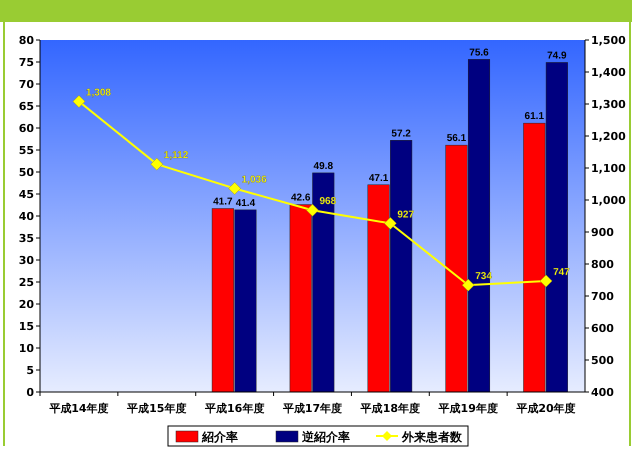 This screenshot has height=450, width=632. I want to click on y2-tick-label: 1,100, so click(608, 168).